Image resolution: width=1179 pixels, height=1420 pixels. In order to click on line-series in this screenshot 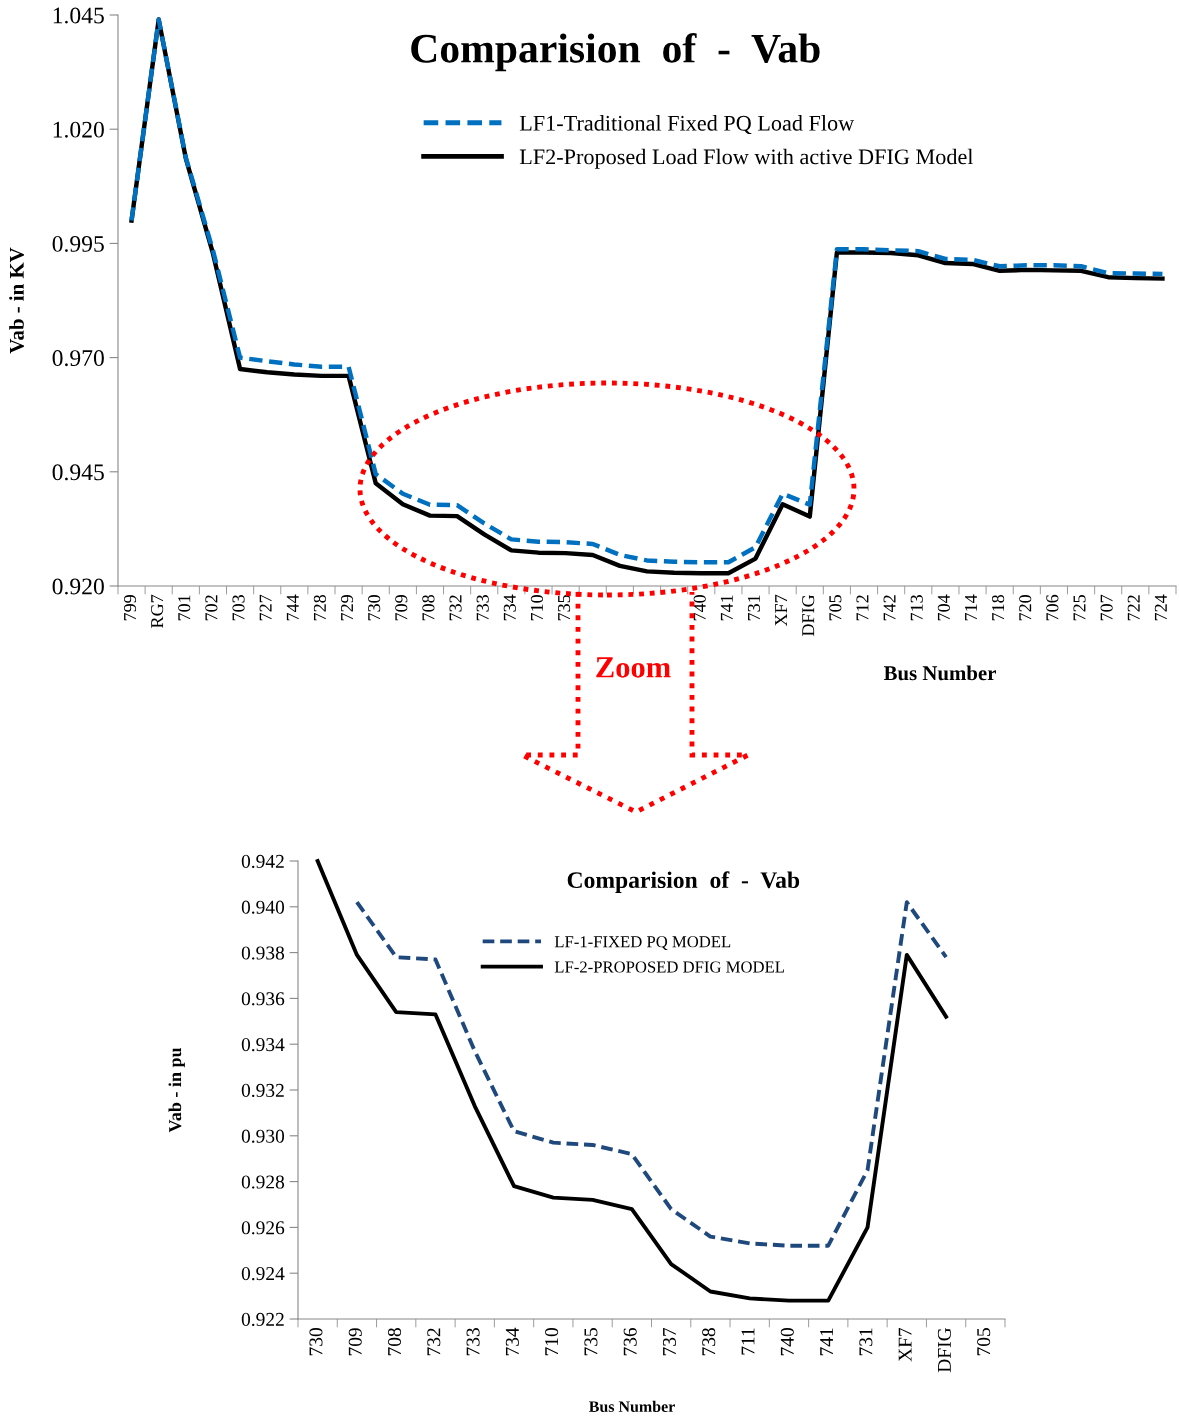, I will do `click(651, 1074)`.